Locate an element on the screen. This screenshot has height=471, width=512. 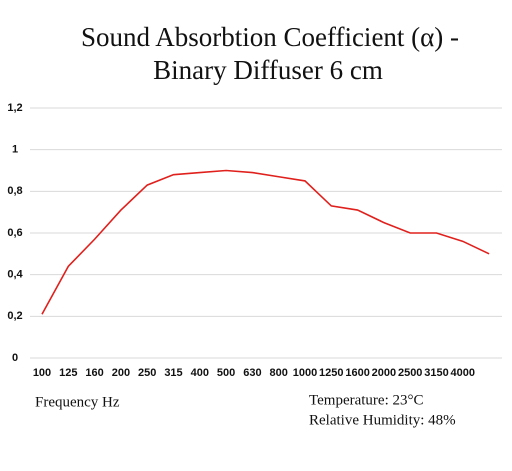
chart-title: Sound Absorbtion Coefficient (α) - is located at coordinates (270, 37).